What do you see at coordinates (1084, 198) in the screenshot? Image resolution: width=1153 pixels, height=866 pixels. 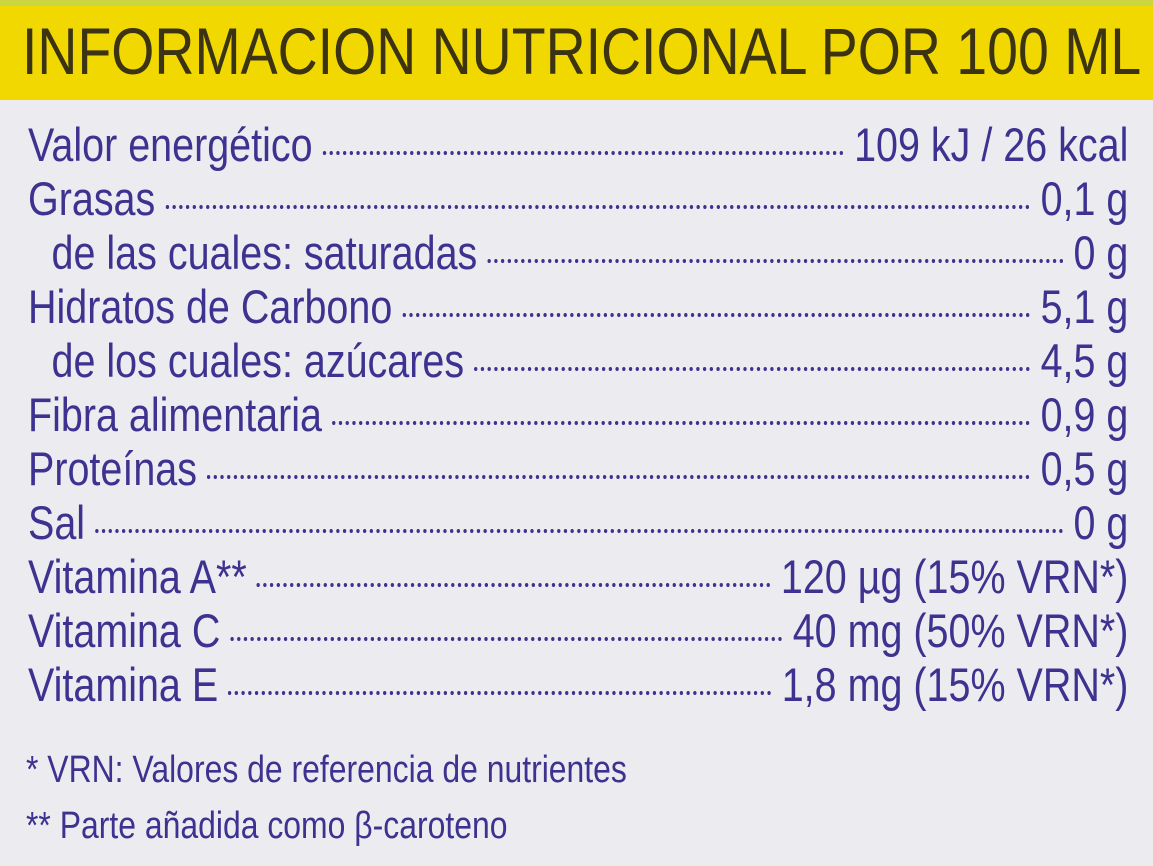 I see `nutrient-value: 0,1 g` at bounding box center [1084, 198].